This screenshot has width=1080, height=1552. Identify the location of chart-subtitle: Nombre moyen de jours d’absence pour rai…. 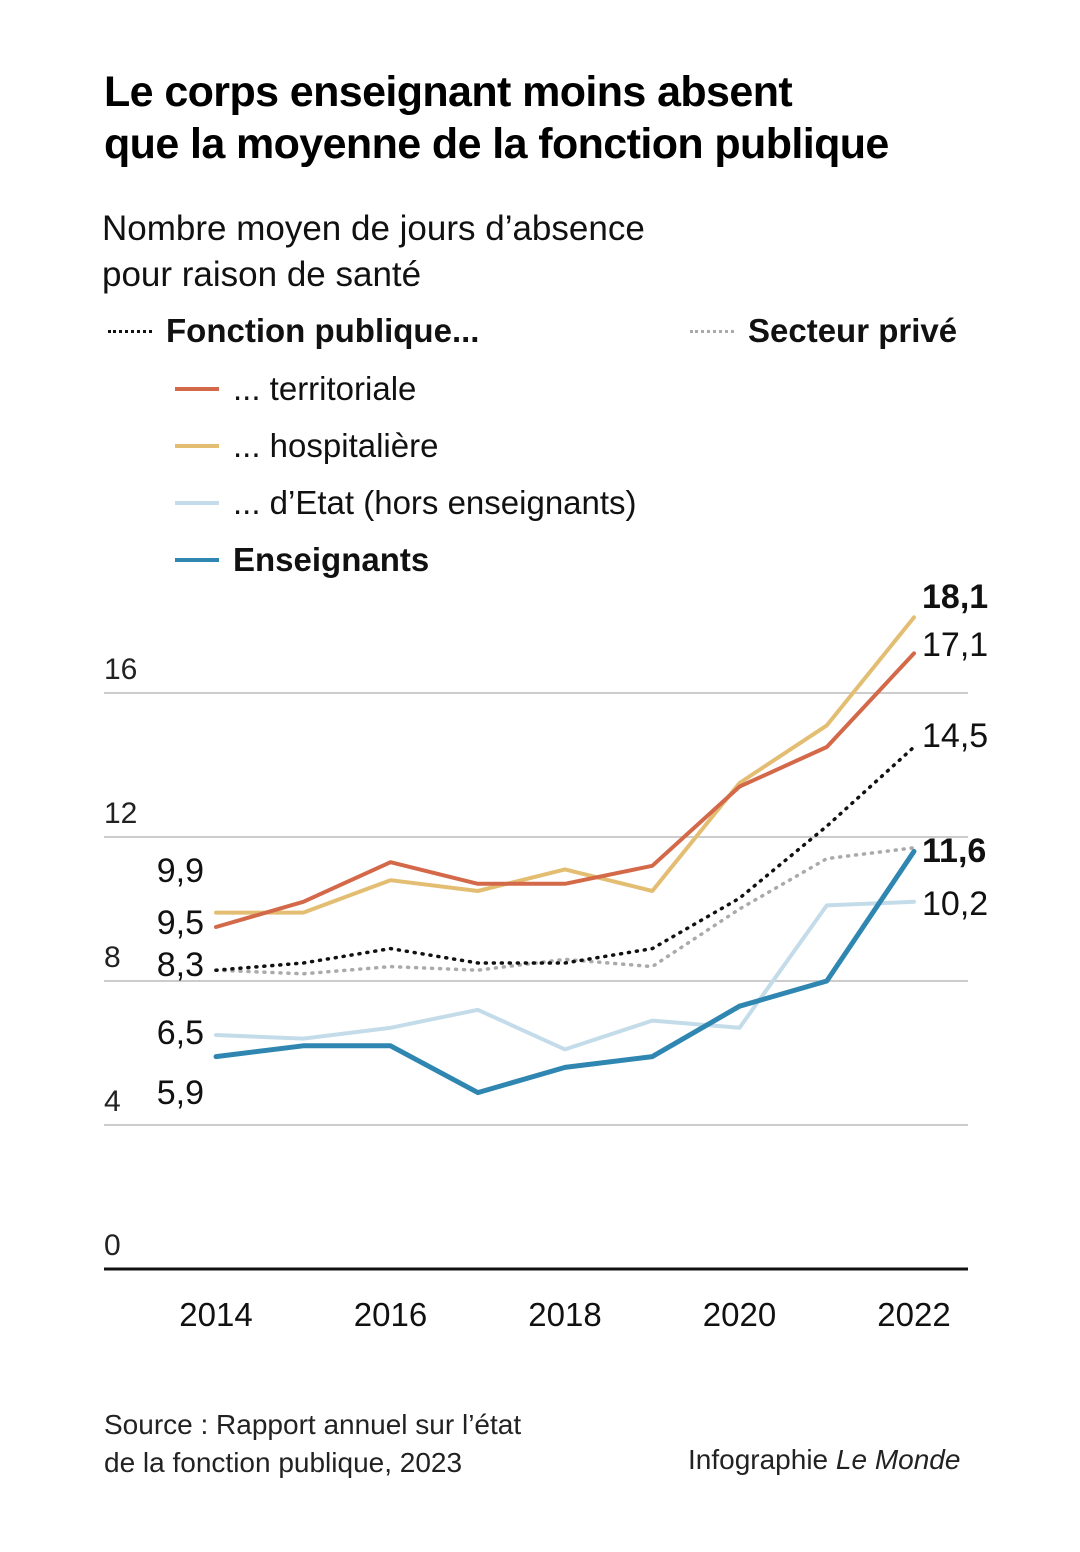
(502, 252).